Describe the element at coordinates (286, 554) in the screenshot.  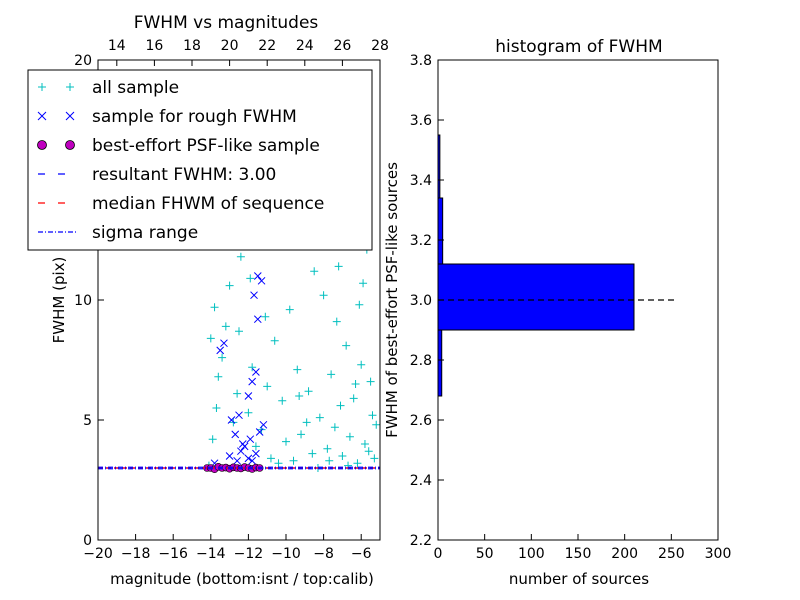
I see `x-tick-label: −10` at that location.